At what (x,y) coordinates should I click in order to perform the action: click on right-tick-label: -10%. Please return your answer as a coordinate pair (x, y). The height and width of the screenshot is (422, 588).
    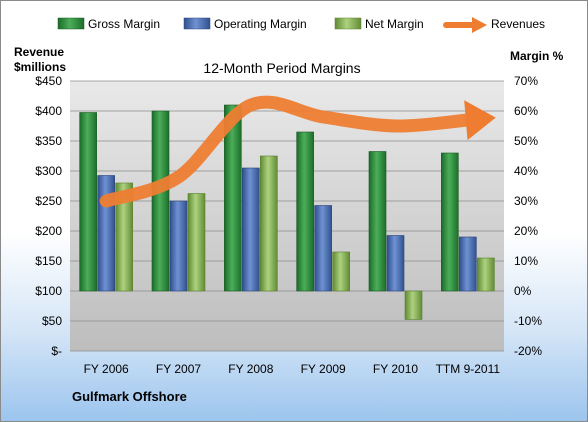
    Looking at the image, I should click on (528, 321).